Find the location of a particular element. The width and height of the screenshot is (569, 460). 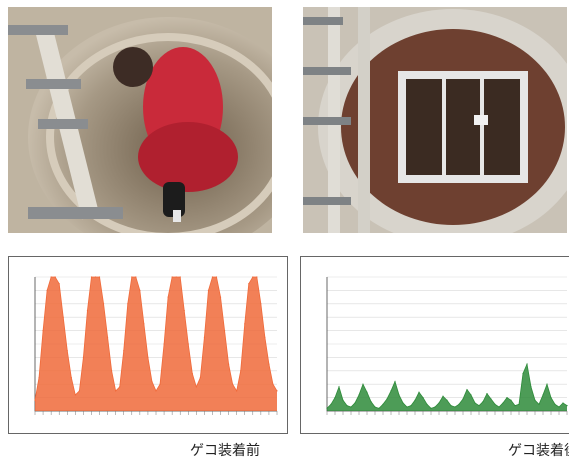

caption-after: ゲコ装着後 is located at coordinates (538, 451).